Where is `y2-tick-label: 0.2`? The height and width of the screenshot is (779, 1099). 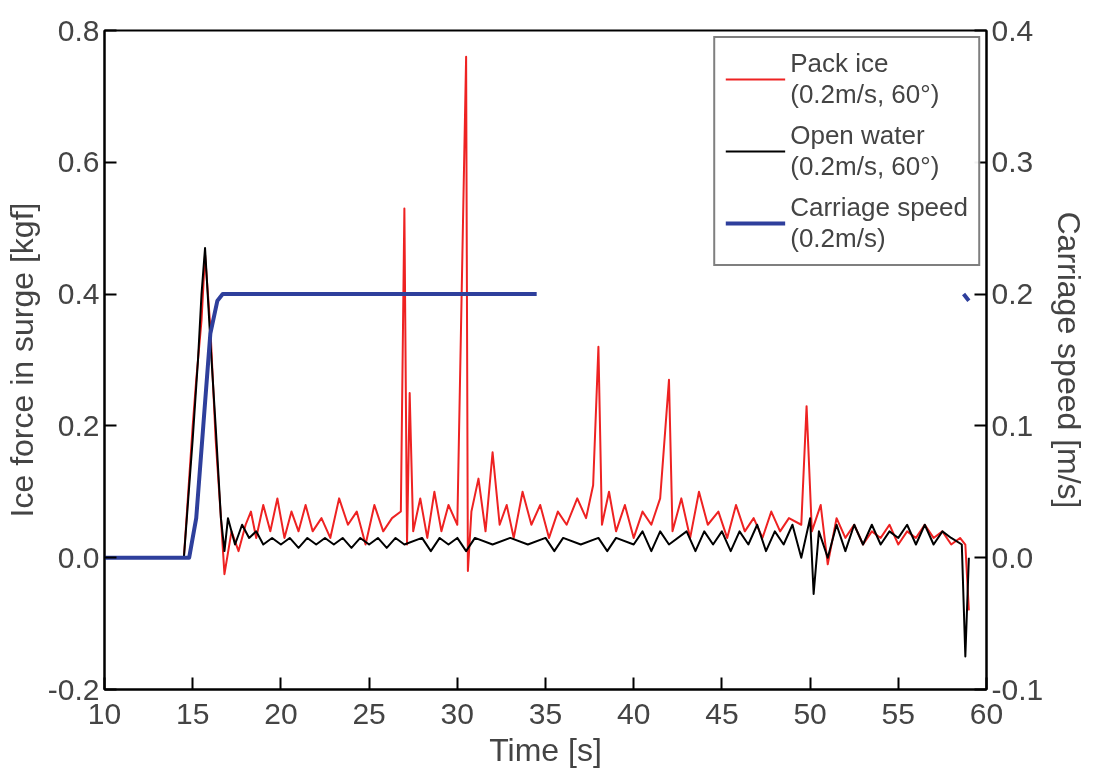
y2-tick-label: 0.2 is located at coordinates (1012, 294).